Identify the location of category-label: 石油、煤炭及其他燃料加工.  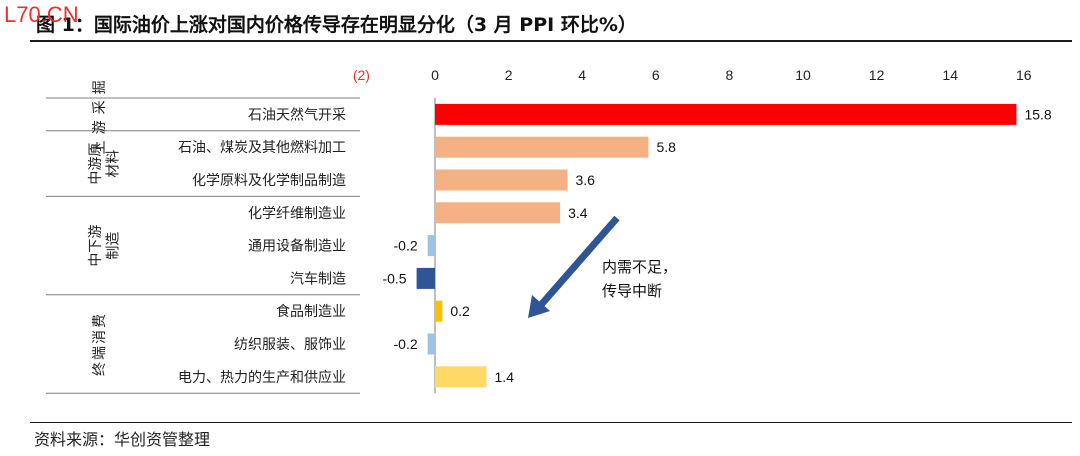
(262, 147).